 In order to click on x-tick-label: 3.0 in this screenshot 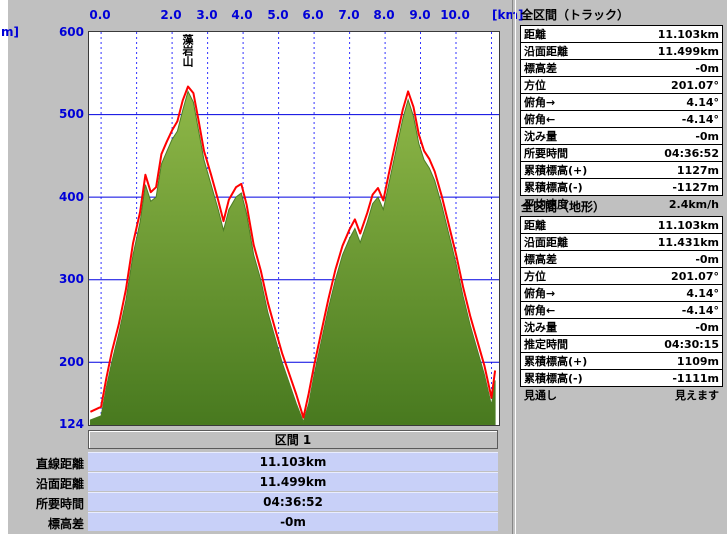, I will do `click(207, 15)`.